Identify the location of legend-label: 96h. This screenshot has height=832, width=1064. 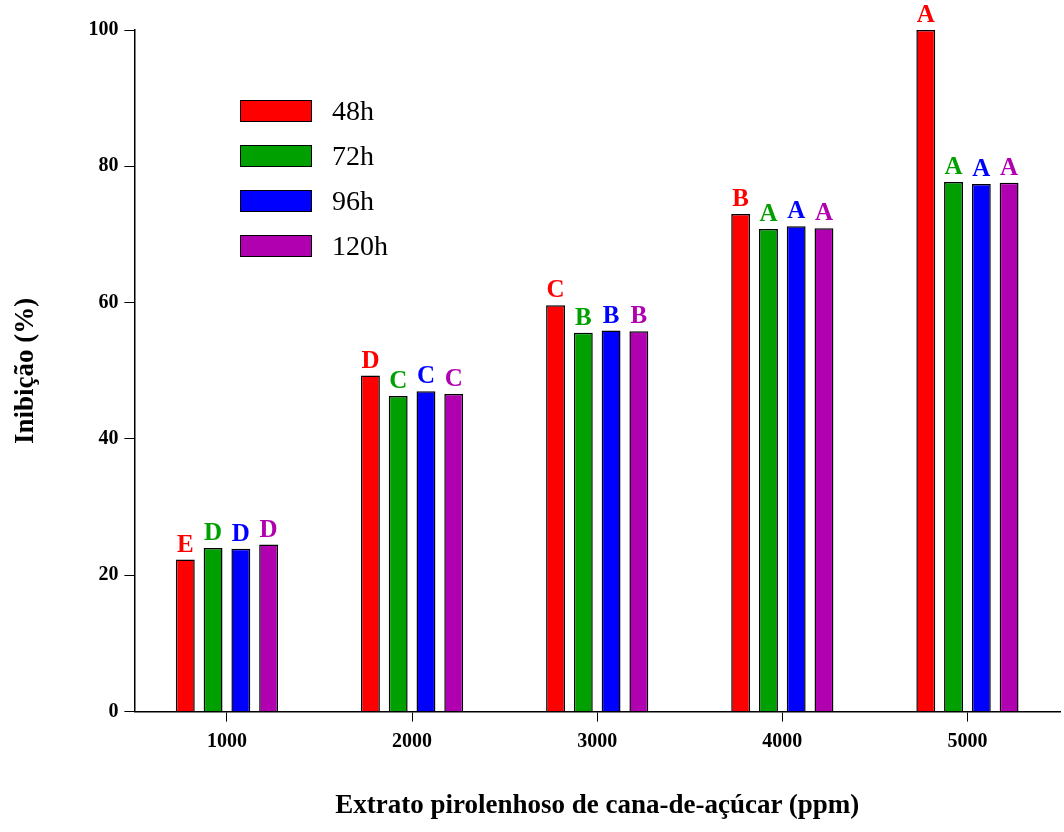
(353, 200).